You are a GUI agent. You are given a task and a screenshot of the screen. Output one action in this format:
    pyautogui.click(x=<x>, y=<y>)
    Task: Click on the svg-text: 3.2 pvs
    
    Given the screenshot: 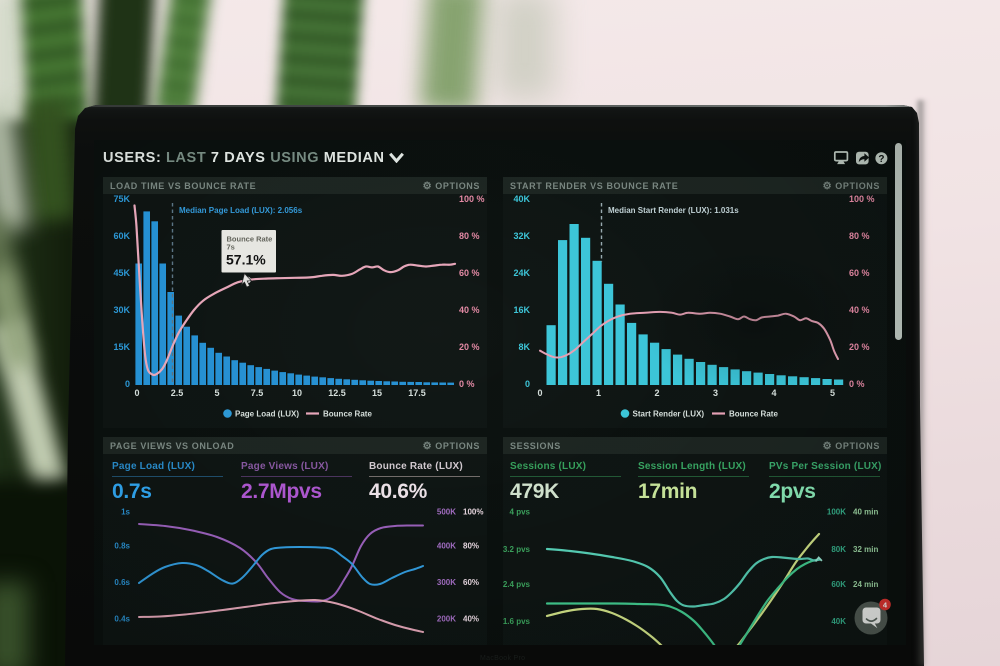 What is the action you would take?
    pyautogui.click(x=517, y=549)
    